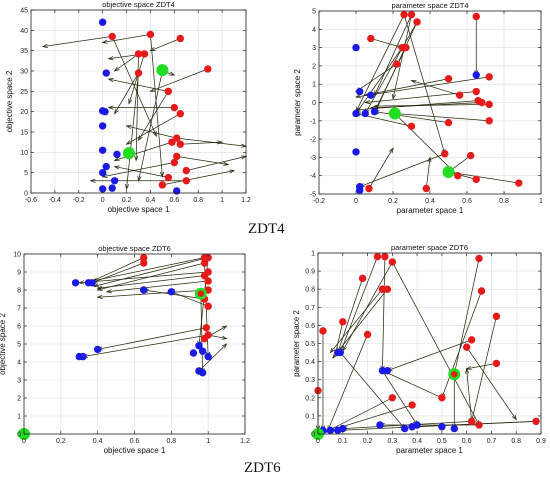 Image resolution: width=550 pixels, height=481 pixels. Describe the element at coordinates (310, 272) in the screenshot. I see `y-tick-label: 0.9` at that location.